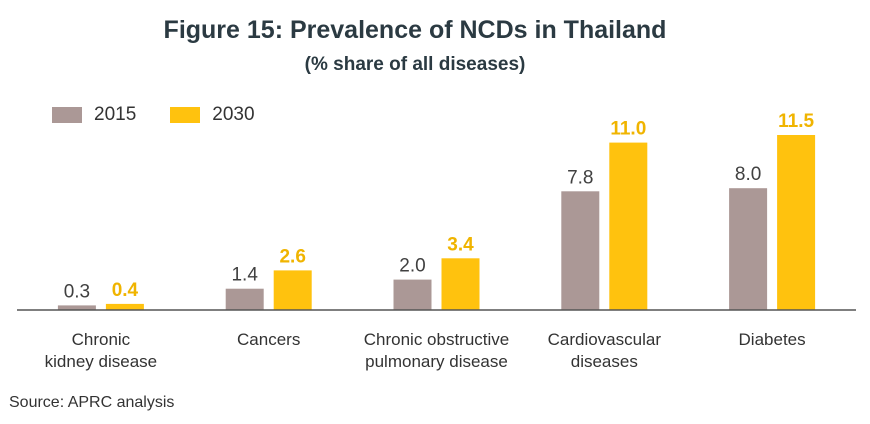 Image resolution: width=870 pixels, height=424 pixels. I want to click on legend-item-2030: 2030, so click(212, 115).